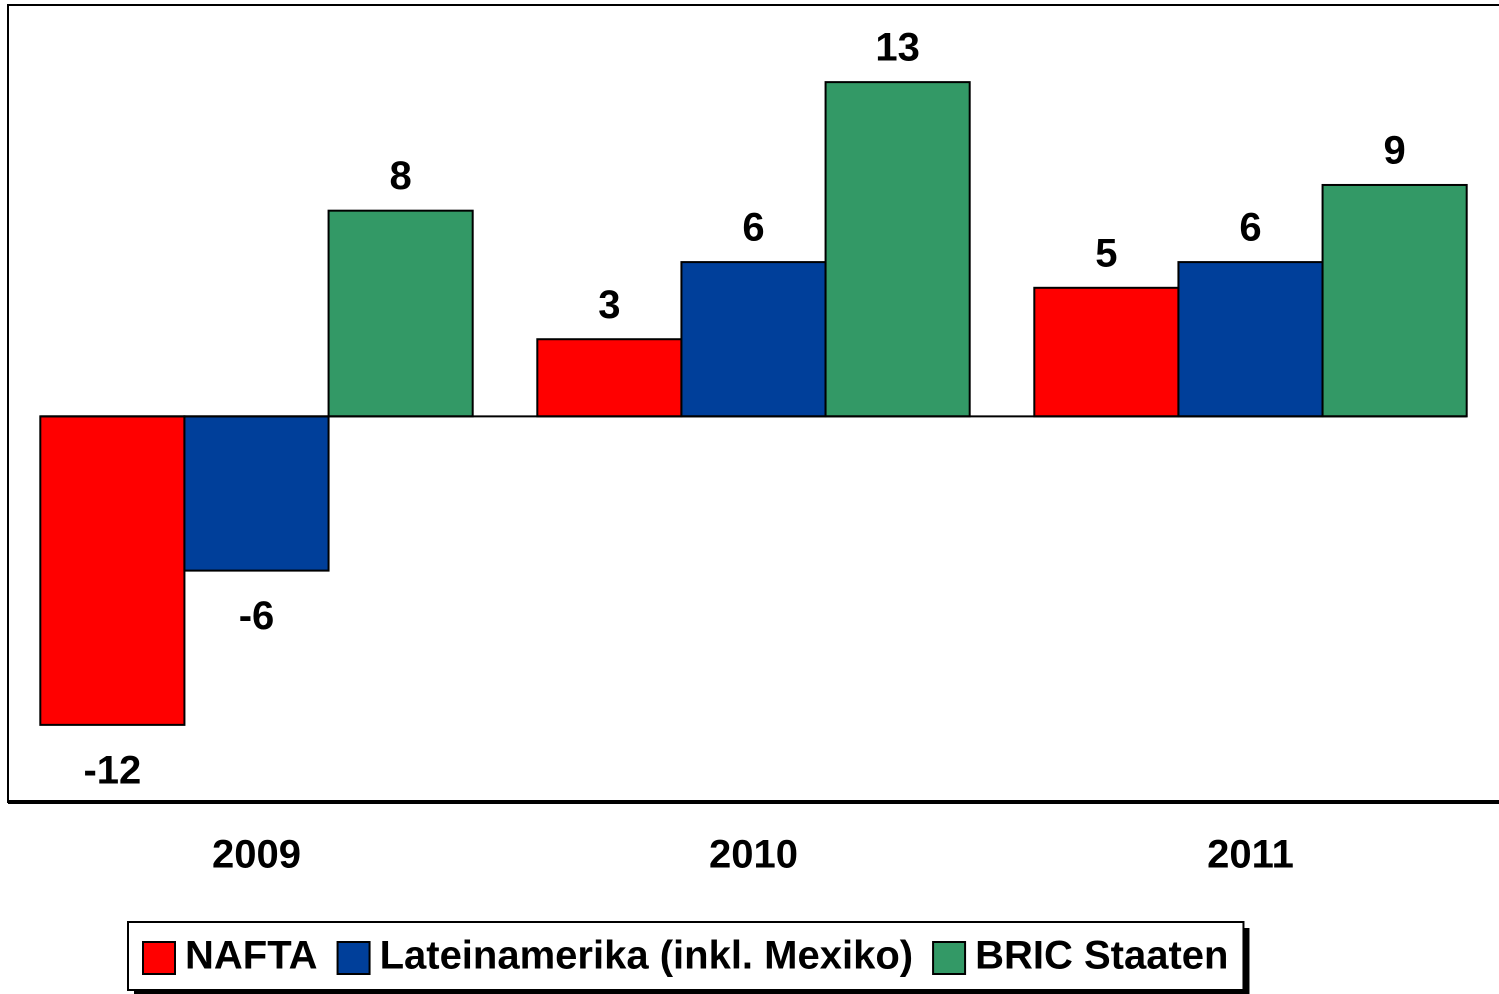 This screenshot has width=1499, height=994. I want to click on data-label: 8, so click(401, 176).